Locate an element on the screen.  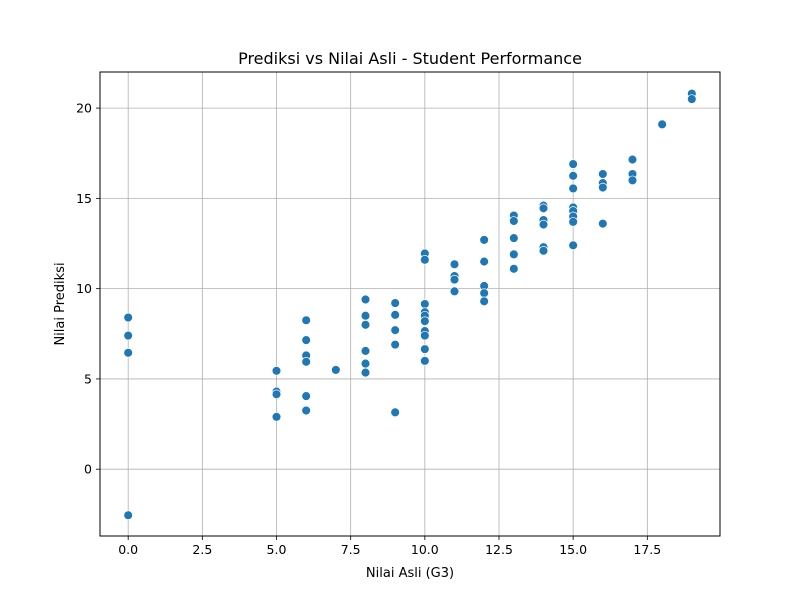
y-axis-title: Nilai Prediksi is located at coordinates (60, 303).